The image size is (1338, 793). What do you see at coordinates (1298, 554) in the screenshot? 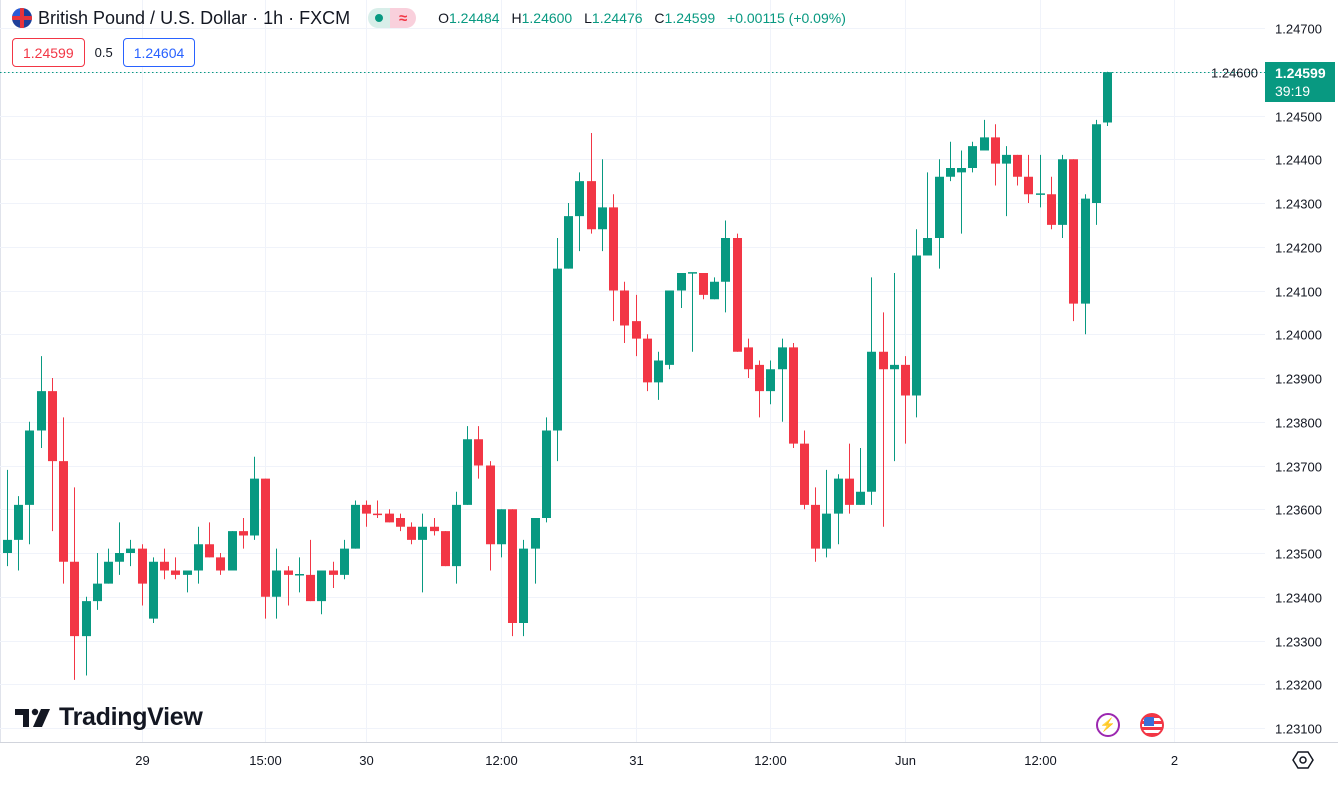
I see `price-tick-label: 1.23500` at bounding box center [1298, 554].